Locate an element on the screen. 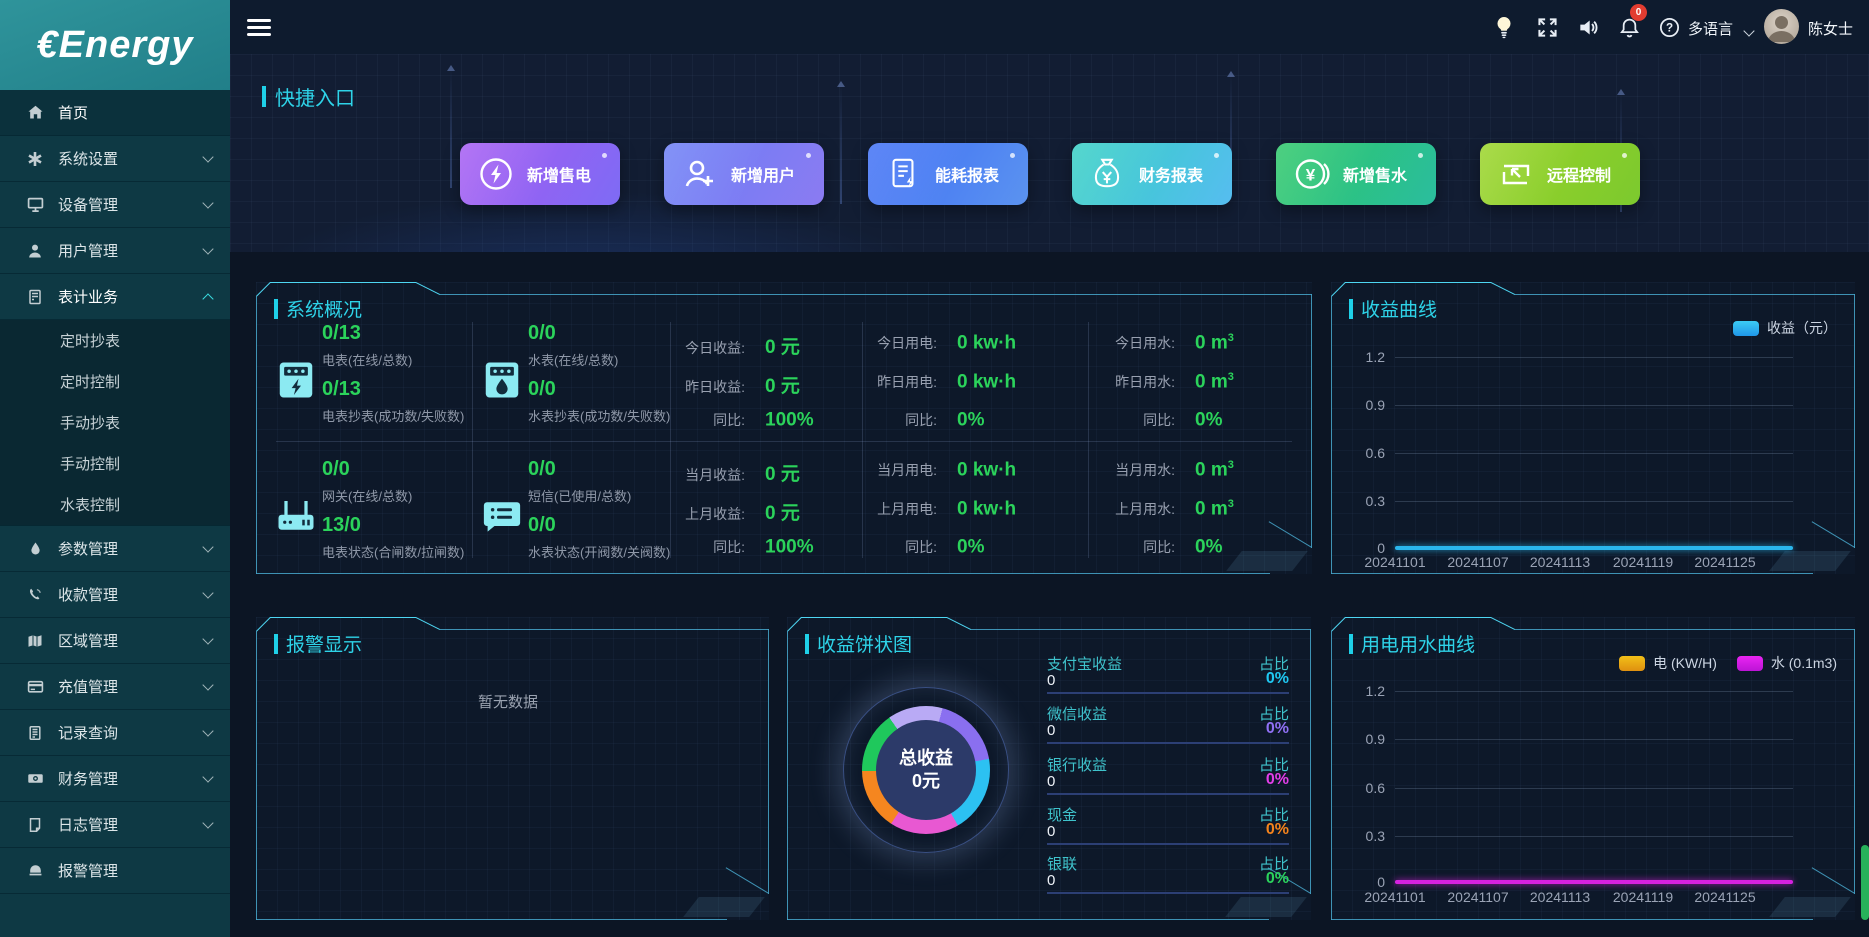 The width and height of the screenshot is (1869, 937). kv-label: 今日用电: is located at coordinates (907, 343).